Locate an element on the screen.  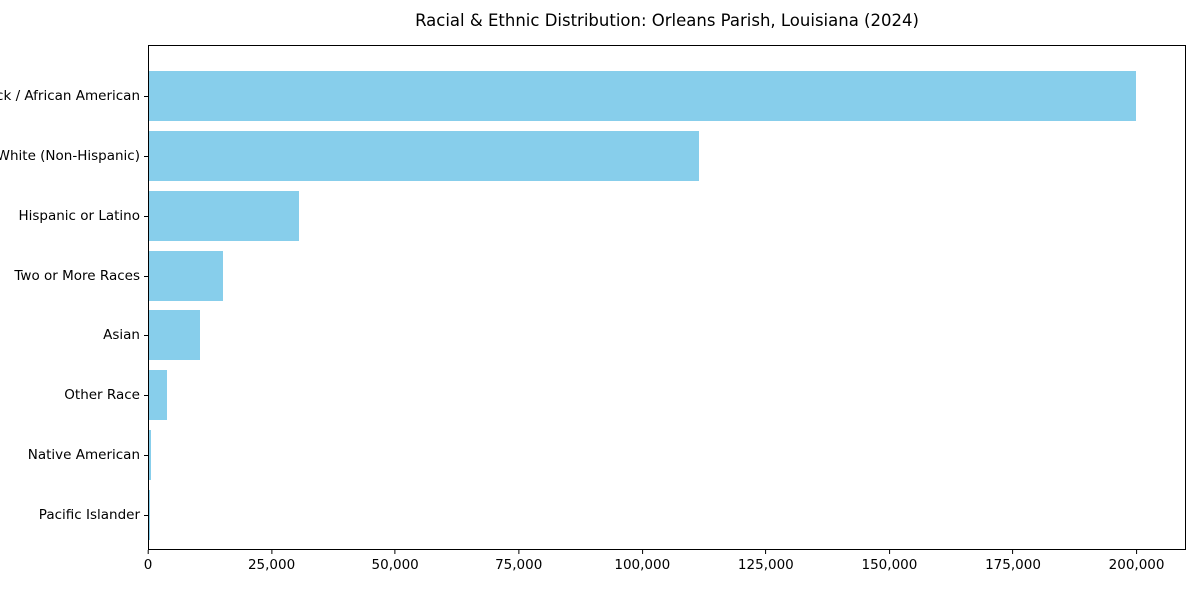
x-tick-label: 150,000 is located at coordinates (889, 565).